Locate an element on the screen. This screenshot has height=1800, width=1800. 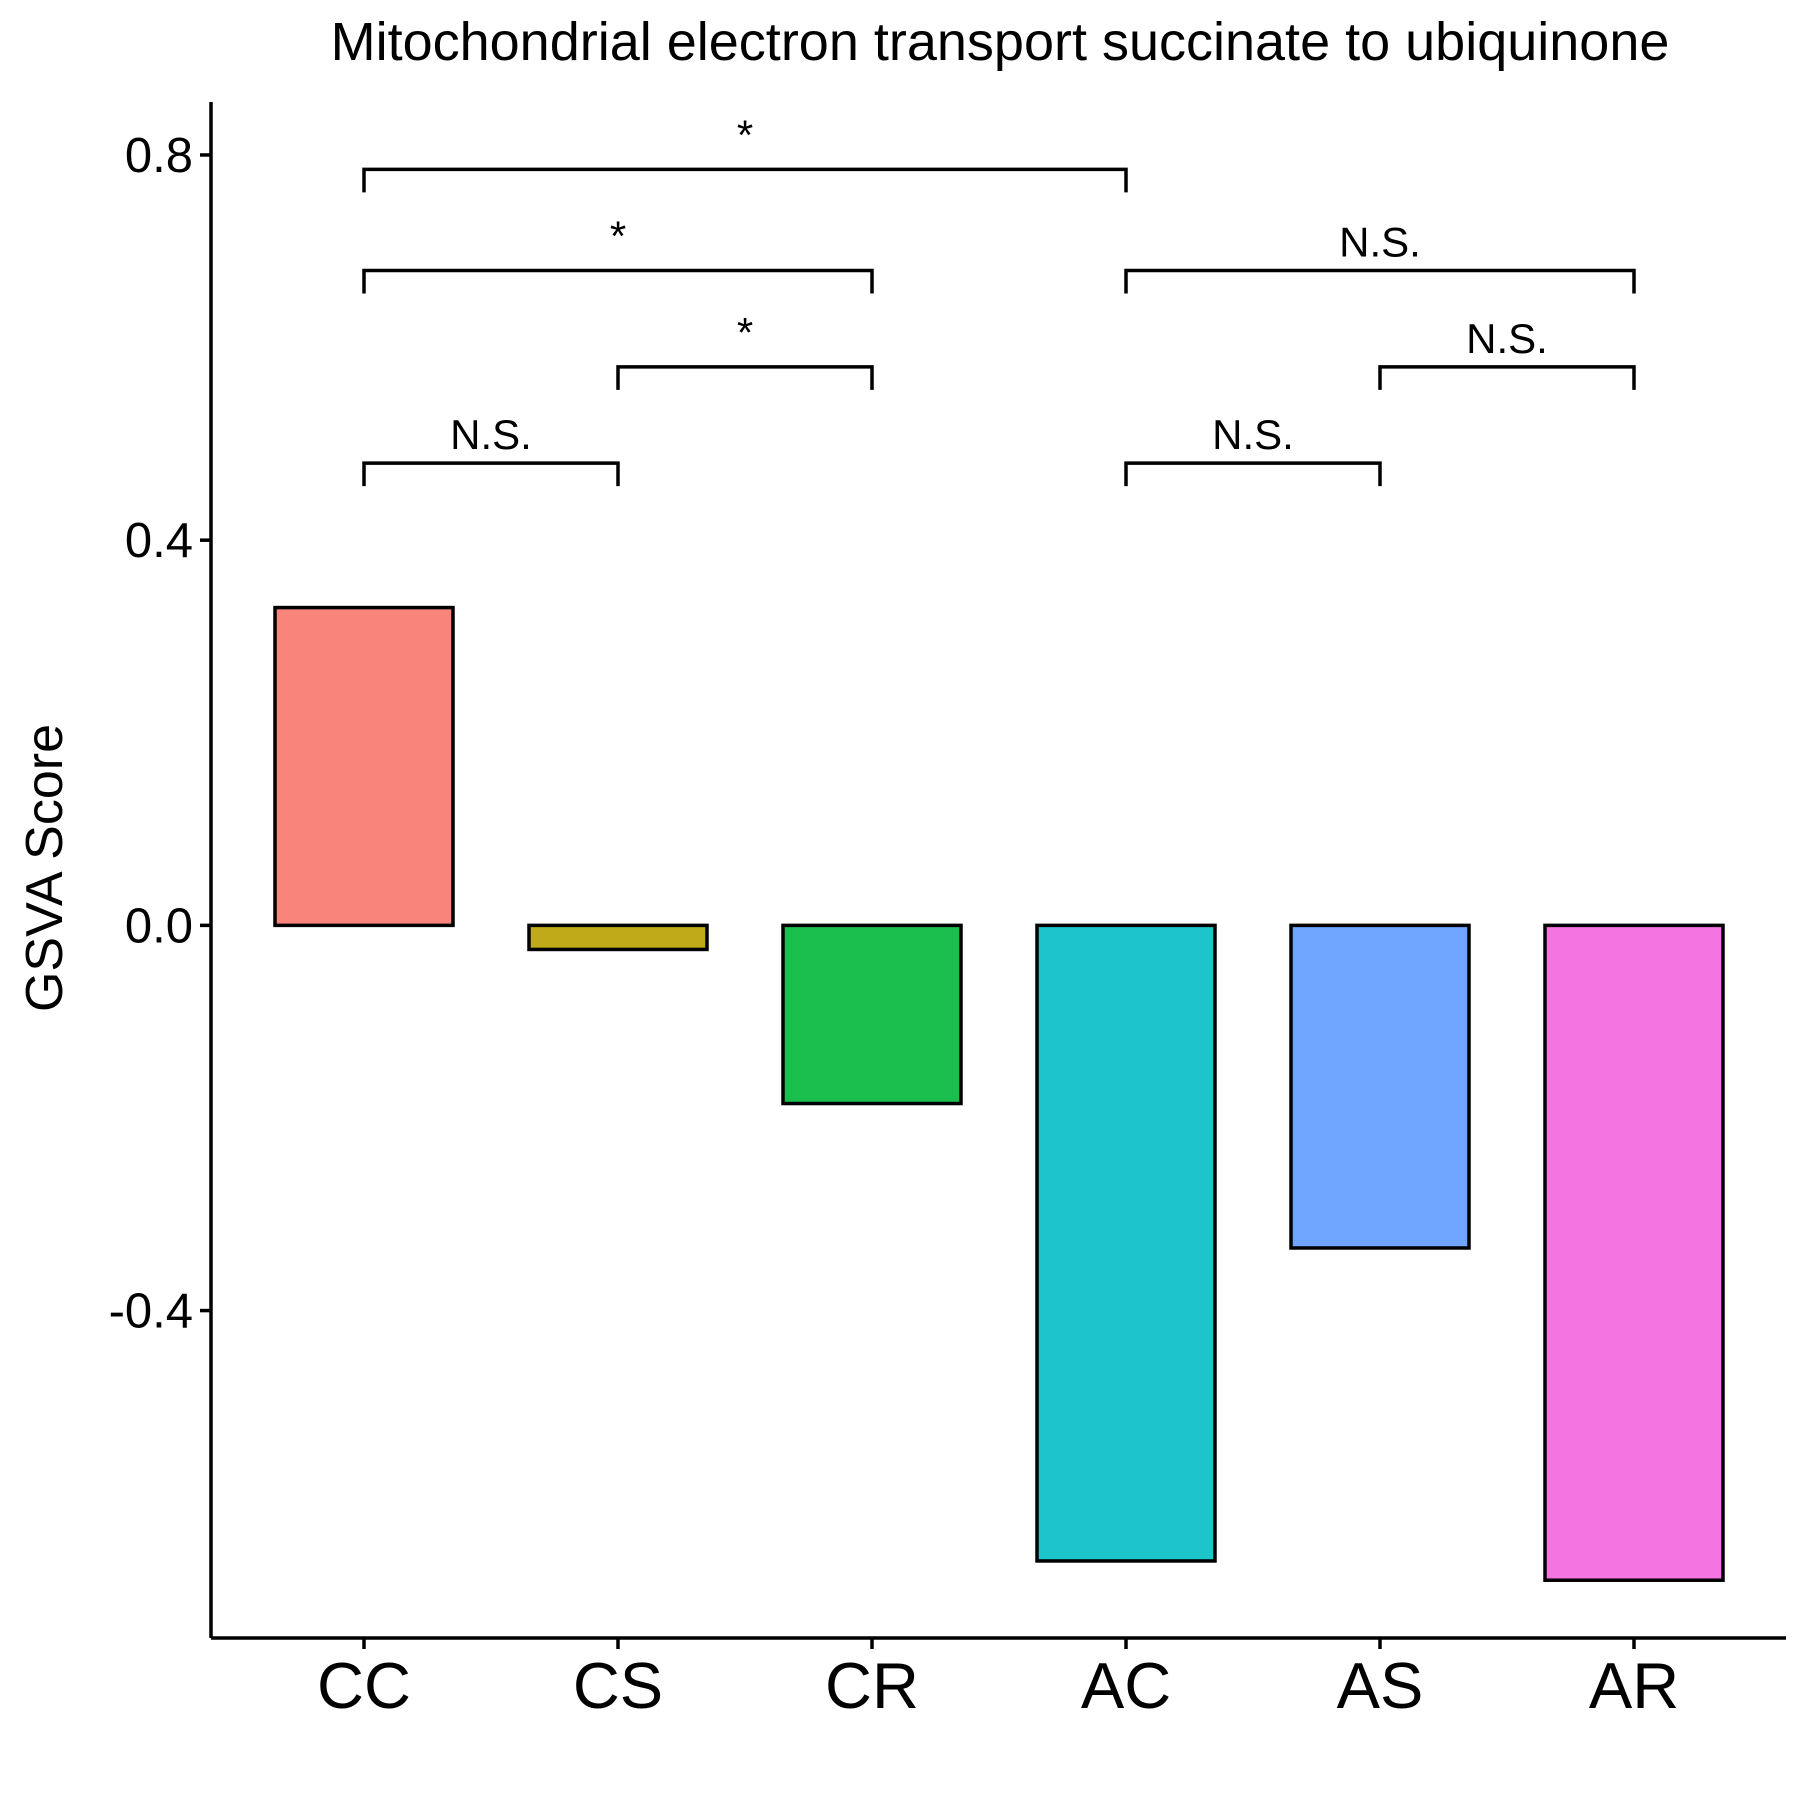
y-tick-label: 0.4 is located at coordinates (159, 541).